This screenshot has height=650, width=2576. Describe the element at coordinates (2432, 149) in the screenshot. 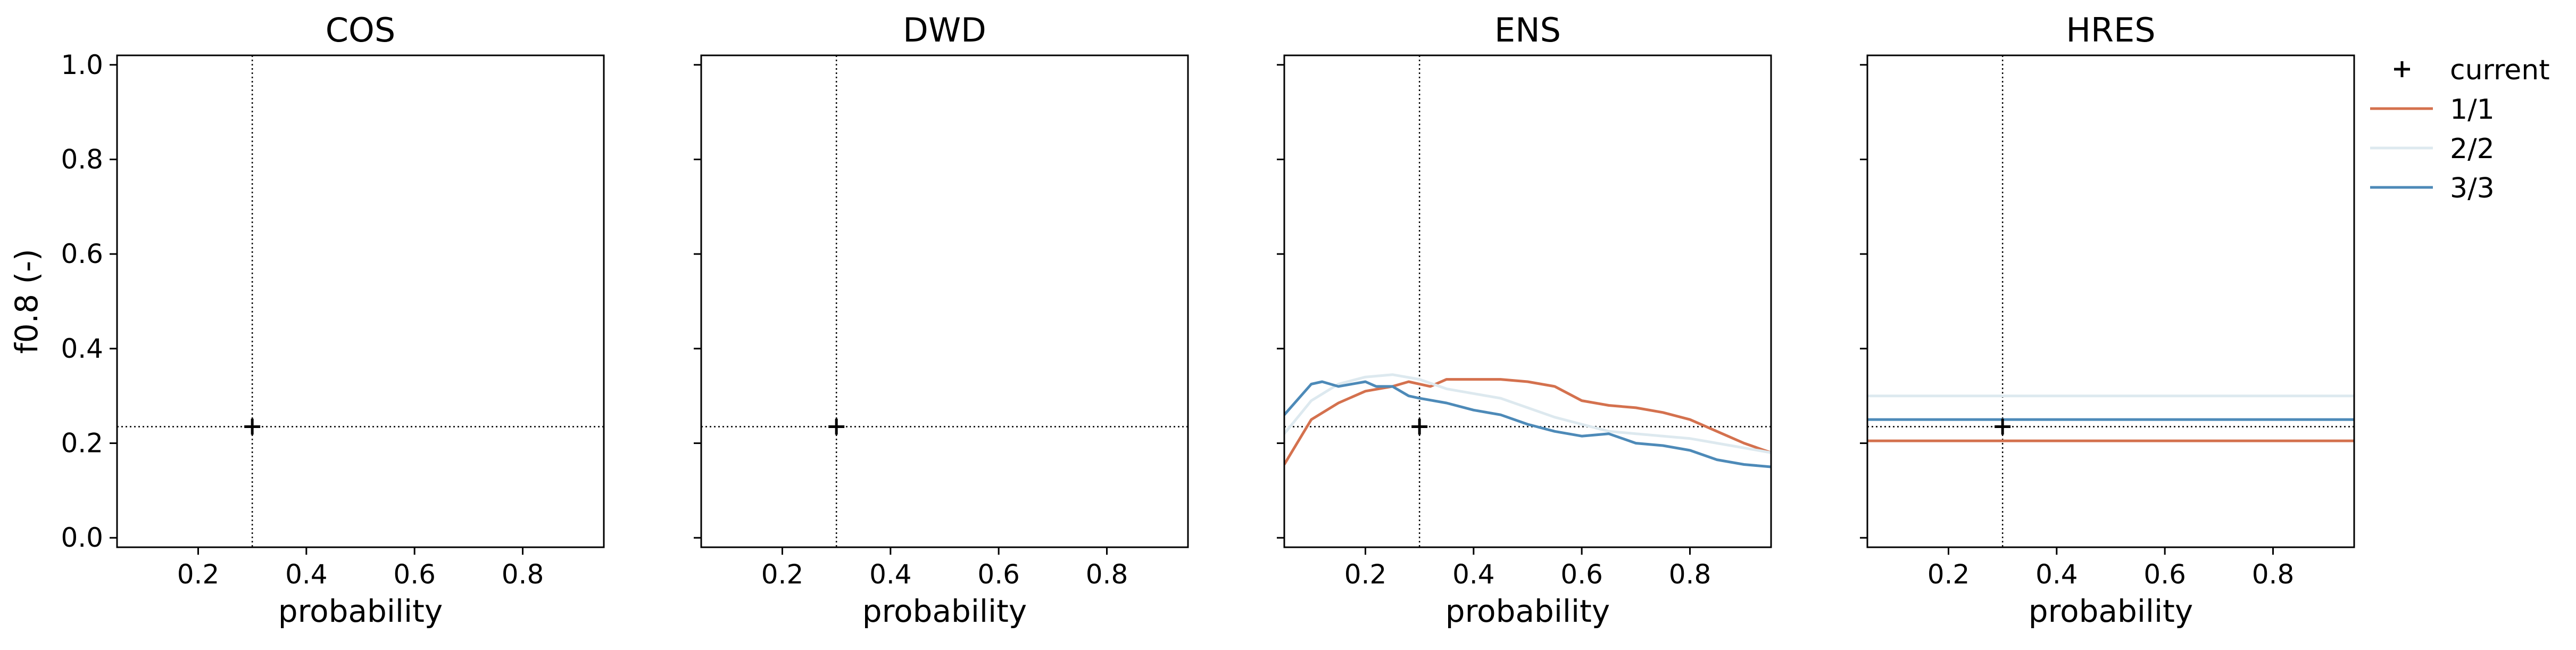

I see `legend-entry-2-of-2: 2/2` at that location.